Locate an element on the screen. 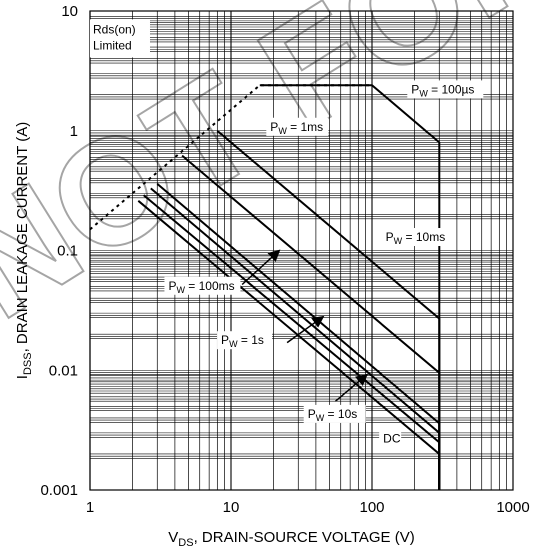 This screenshot has height=551, width=533. annotation-bg-pw-100ms is located at coordinates (202, 285).